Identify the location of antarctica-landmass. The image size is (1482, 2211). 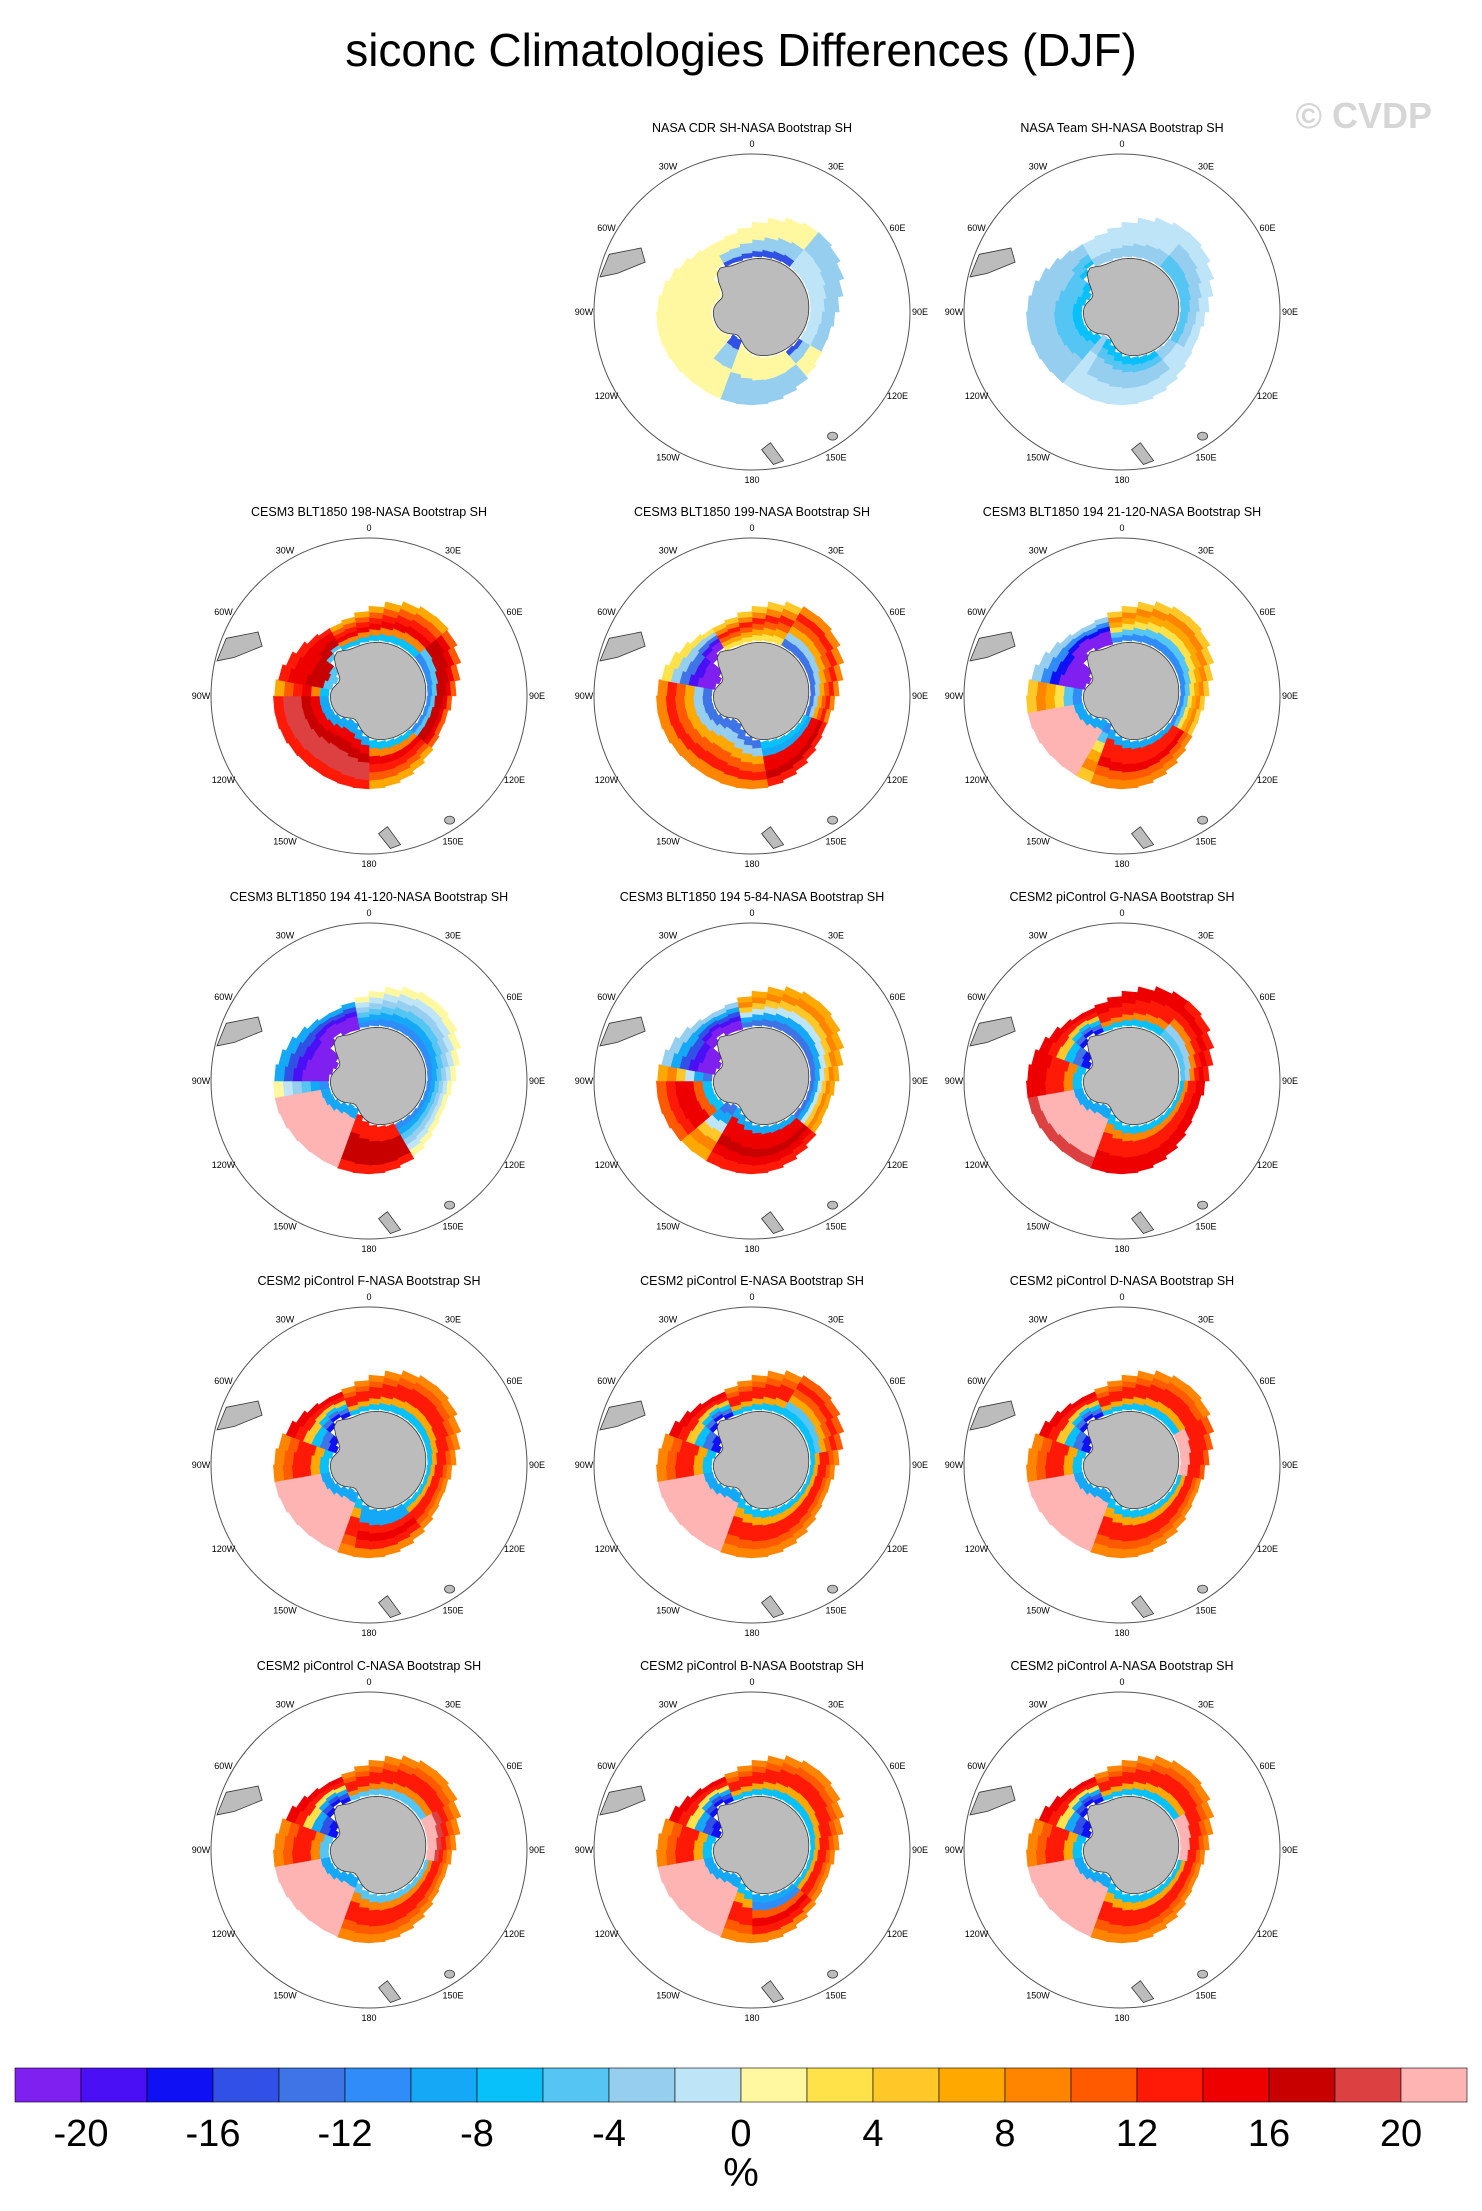
(1131, 1459).